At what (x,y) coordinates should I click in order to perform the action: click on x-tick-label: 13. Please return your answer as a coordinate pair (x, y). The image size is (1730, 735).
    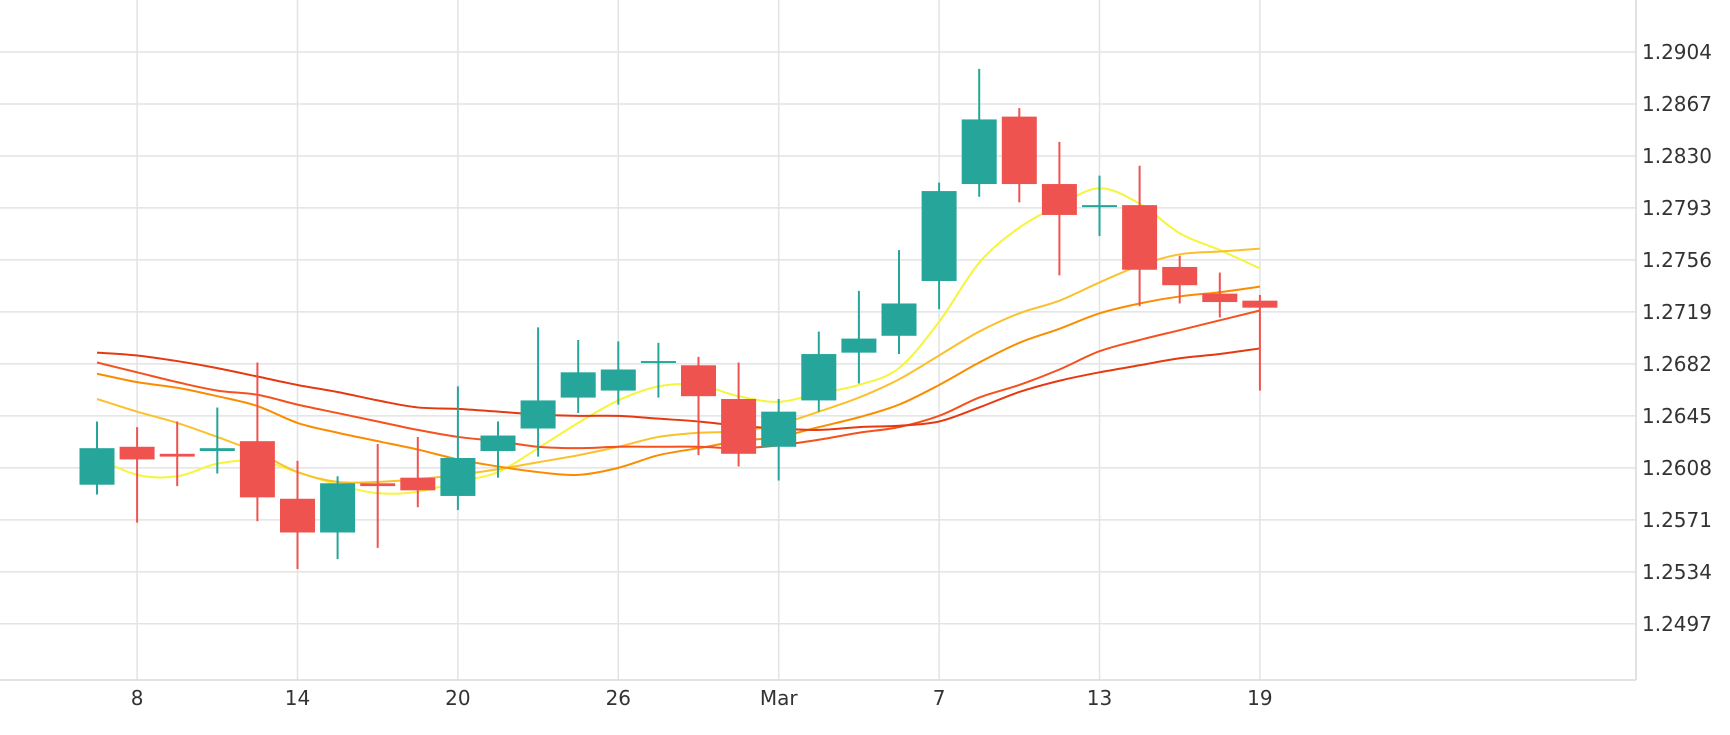
    Looking at the image, I should click on (1099, 698).